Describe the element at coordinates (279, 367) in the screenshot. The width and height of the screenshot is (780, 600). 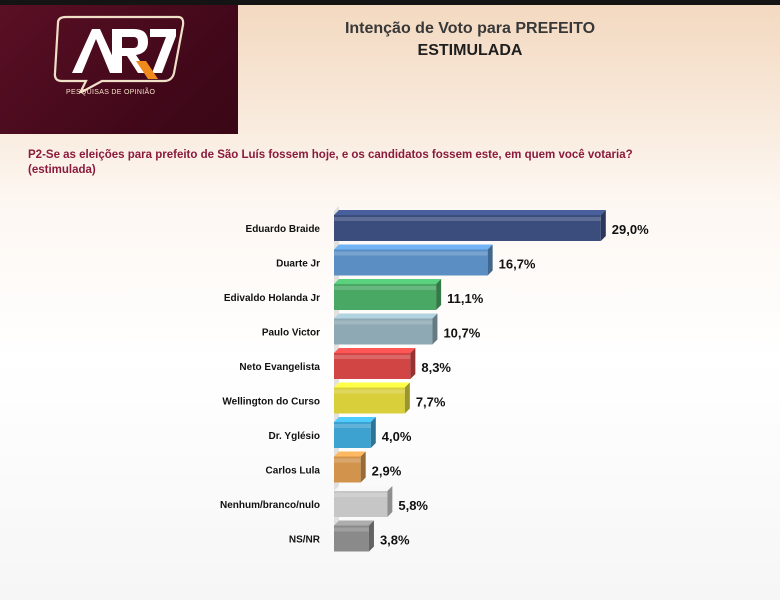
I see `category-label: Neto Evangelista` at that location.